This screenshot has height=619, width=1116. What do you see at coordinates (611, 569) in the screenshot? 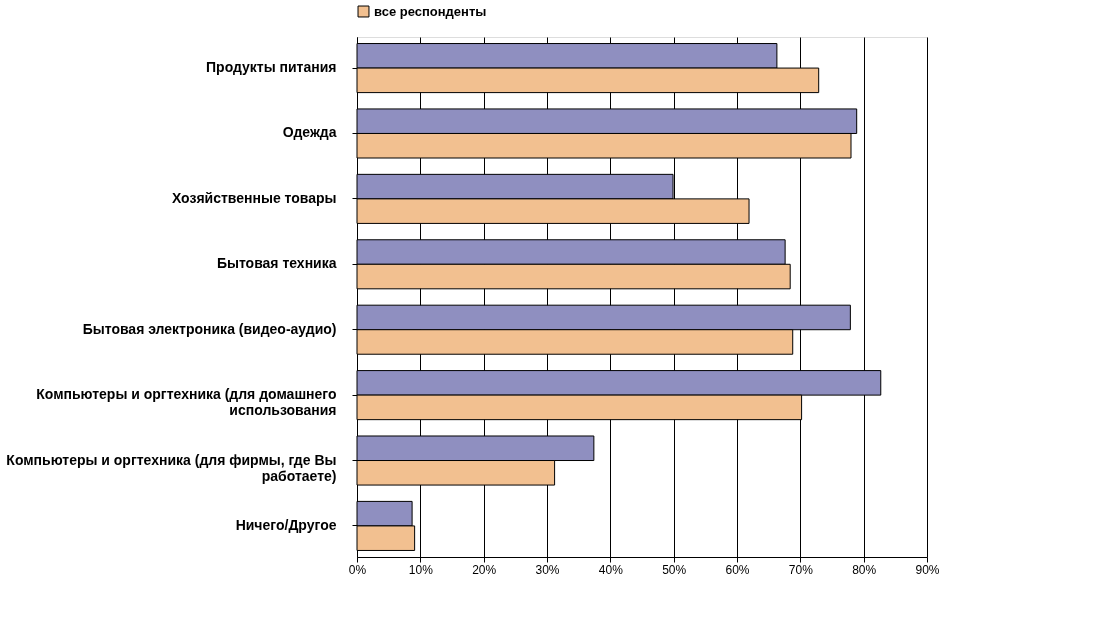
I see `x-tick-label: 40%` at bounding box center [611, 569].